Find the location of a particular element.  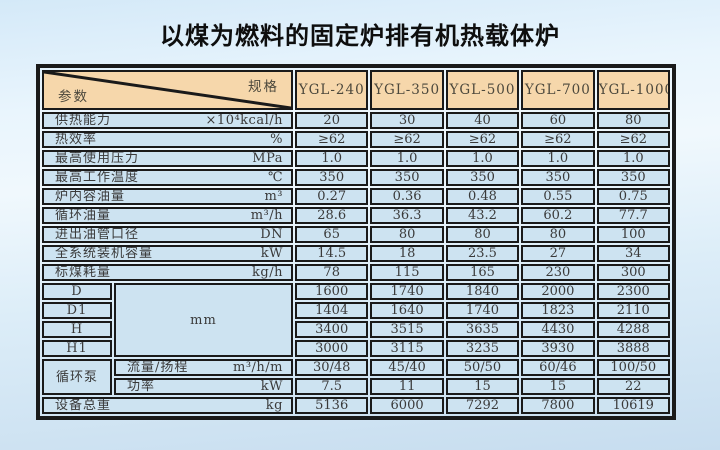

param-cell: 循环油量 m³/h is located at coordinates (167, 215).